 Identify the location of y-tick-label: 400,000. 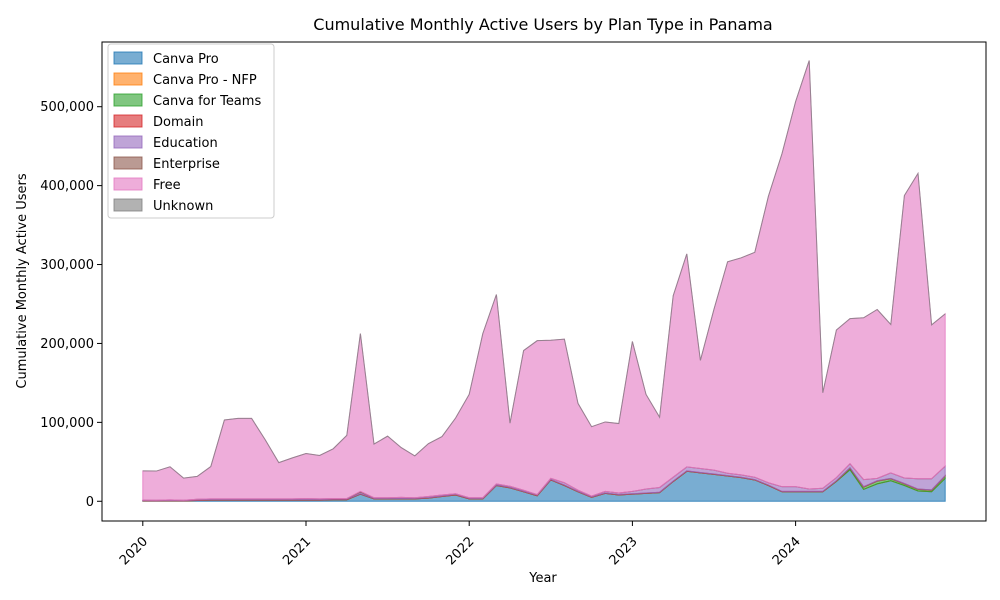
(67, 186).